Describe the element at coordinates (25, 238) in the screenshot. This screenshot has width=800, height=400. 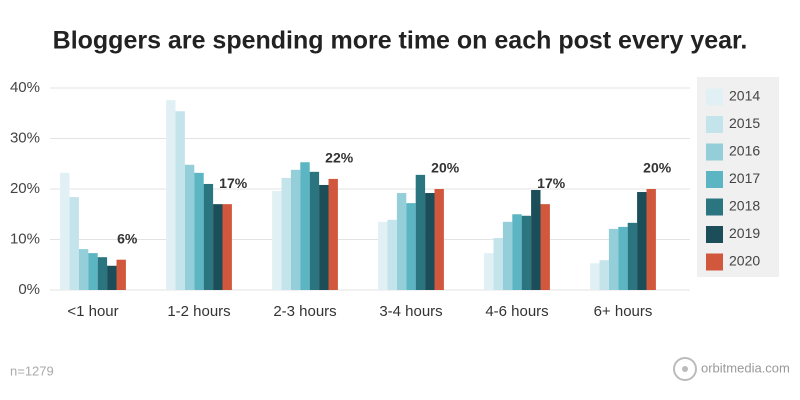
I see `y-tick-label: 10%` at that location.